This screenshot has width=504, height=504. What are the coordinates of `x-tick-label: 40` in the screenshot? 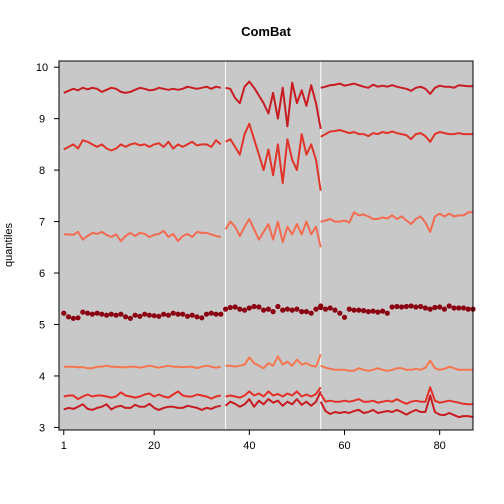 It's located at (249, 446).